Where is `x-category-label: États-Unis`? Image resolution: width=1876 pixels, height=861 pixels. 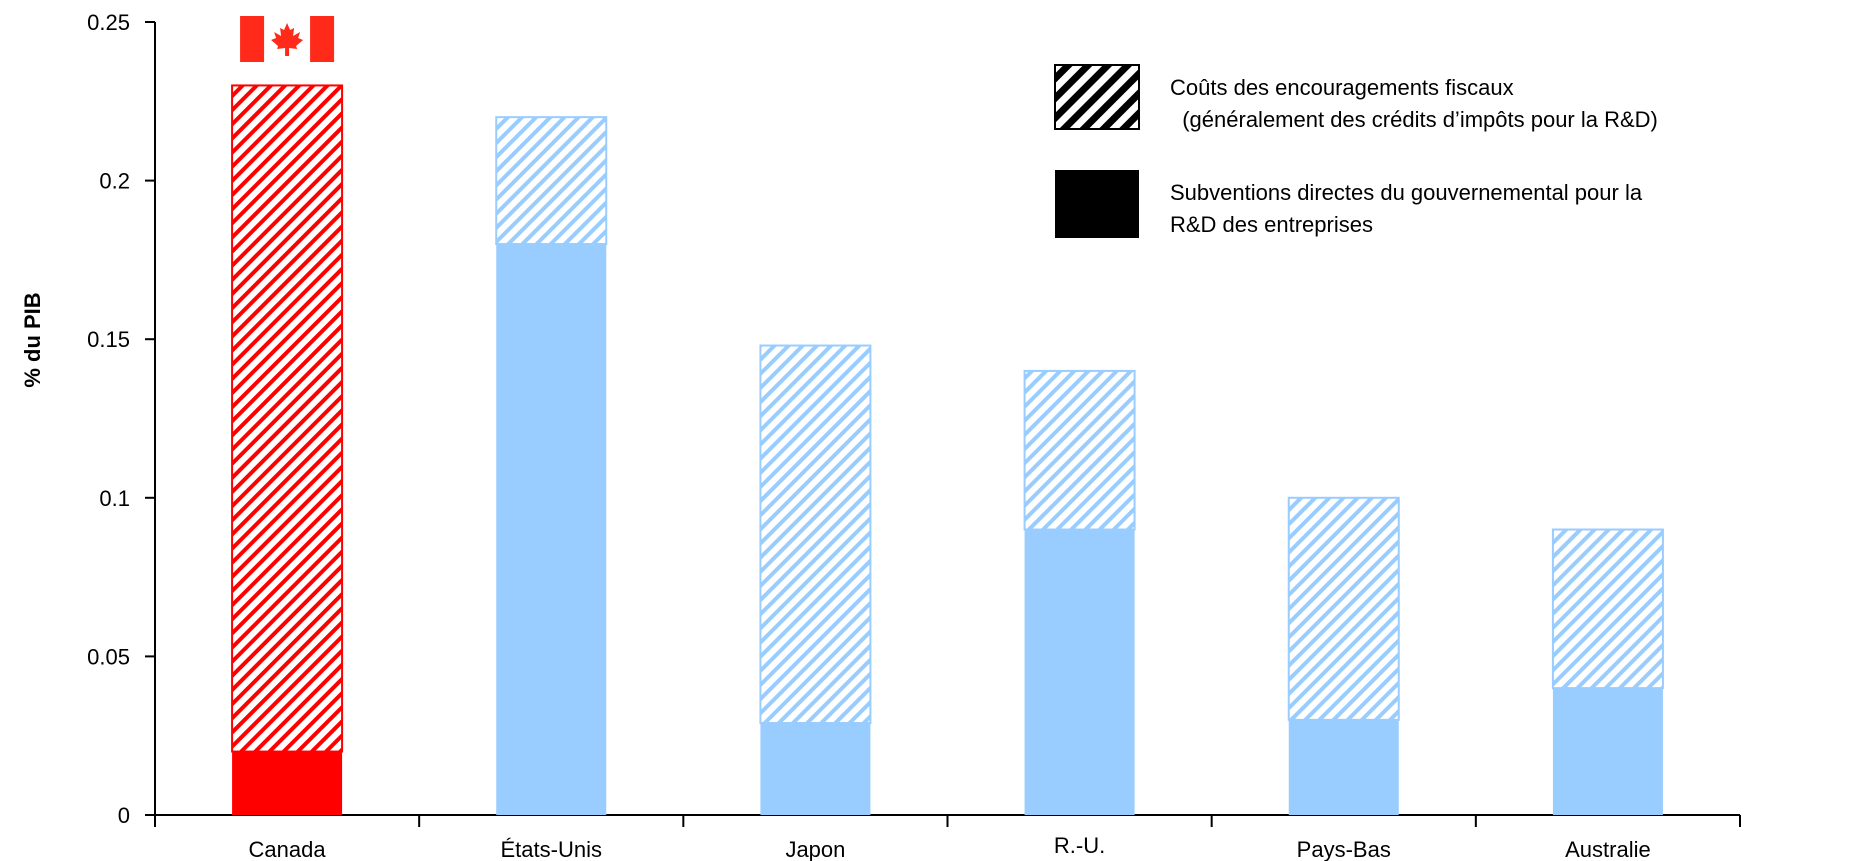 x-category-label: États-Unis is located at coordinates (551, 849).